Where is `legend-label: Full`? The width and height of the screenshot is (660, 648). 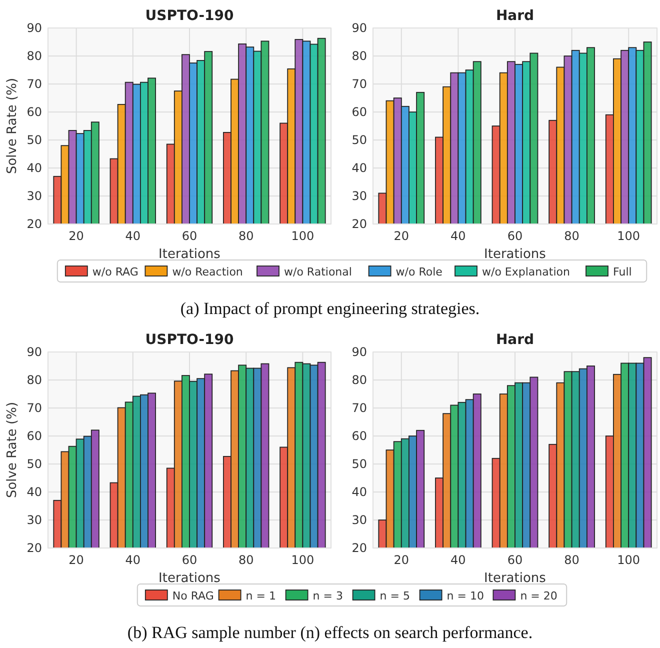 legend-label: Full is located at coordinates (622, 272).